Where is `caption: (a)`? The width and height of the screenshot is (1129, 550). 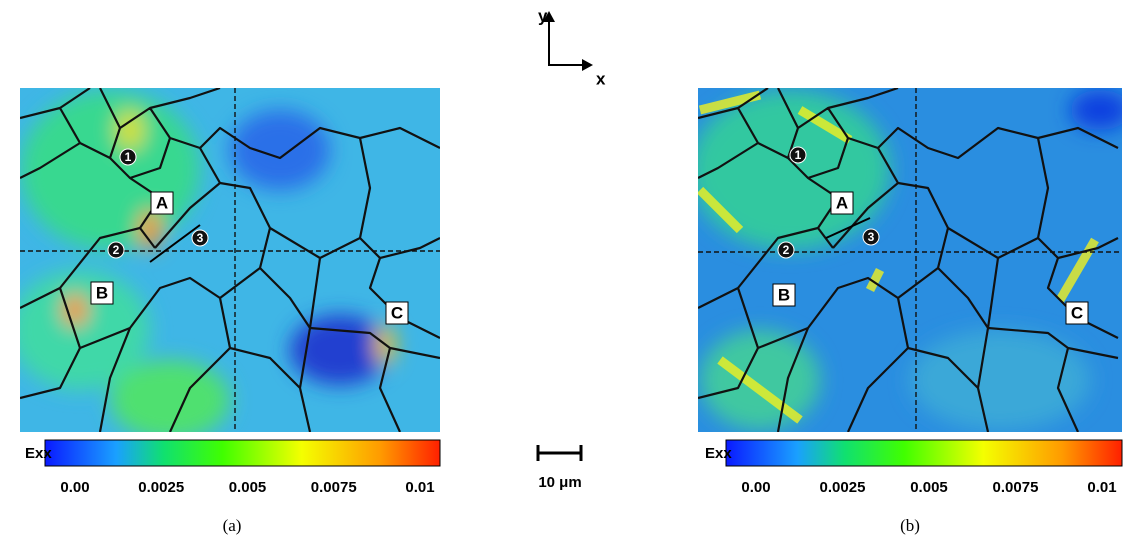
caption: (a) is located at coordinates (232, 525).